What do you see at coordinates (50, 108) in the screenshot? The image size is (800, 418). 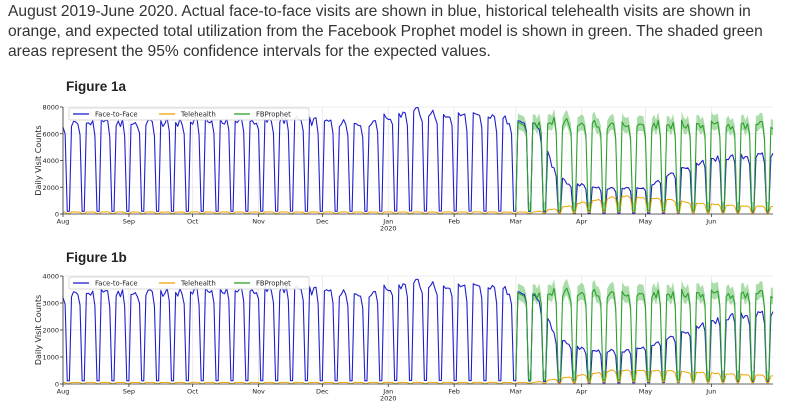 I see `y-tick-label: 8000` at bounding box center [50, 108].